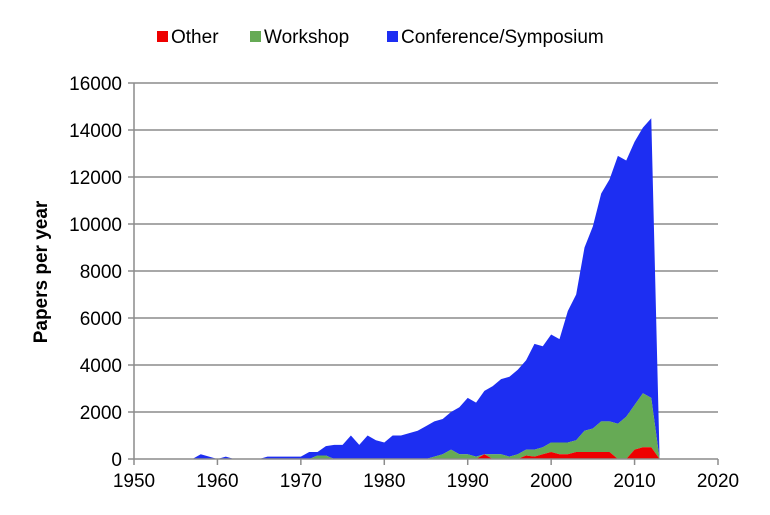 The width and height of the screenshot is (770, 515). What do you see at coordinates (551, 481) in the screenshot?
I see `x-tick-label-2000: 2000` at bounding box center [551, 481].